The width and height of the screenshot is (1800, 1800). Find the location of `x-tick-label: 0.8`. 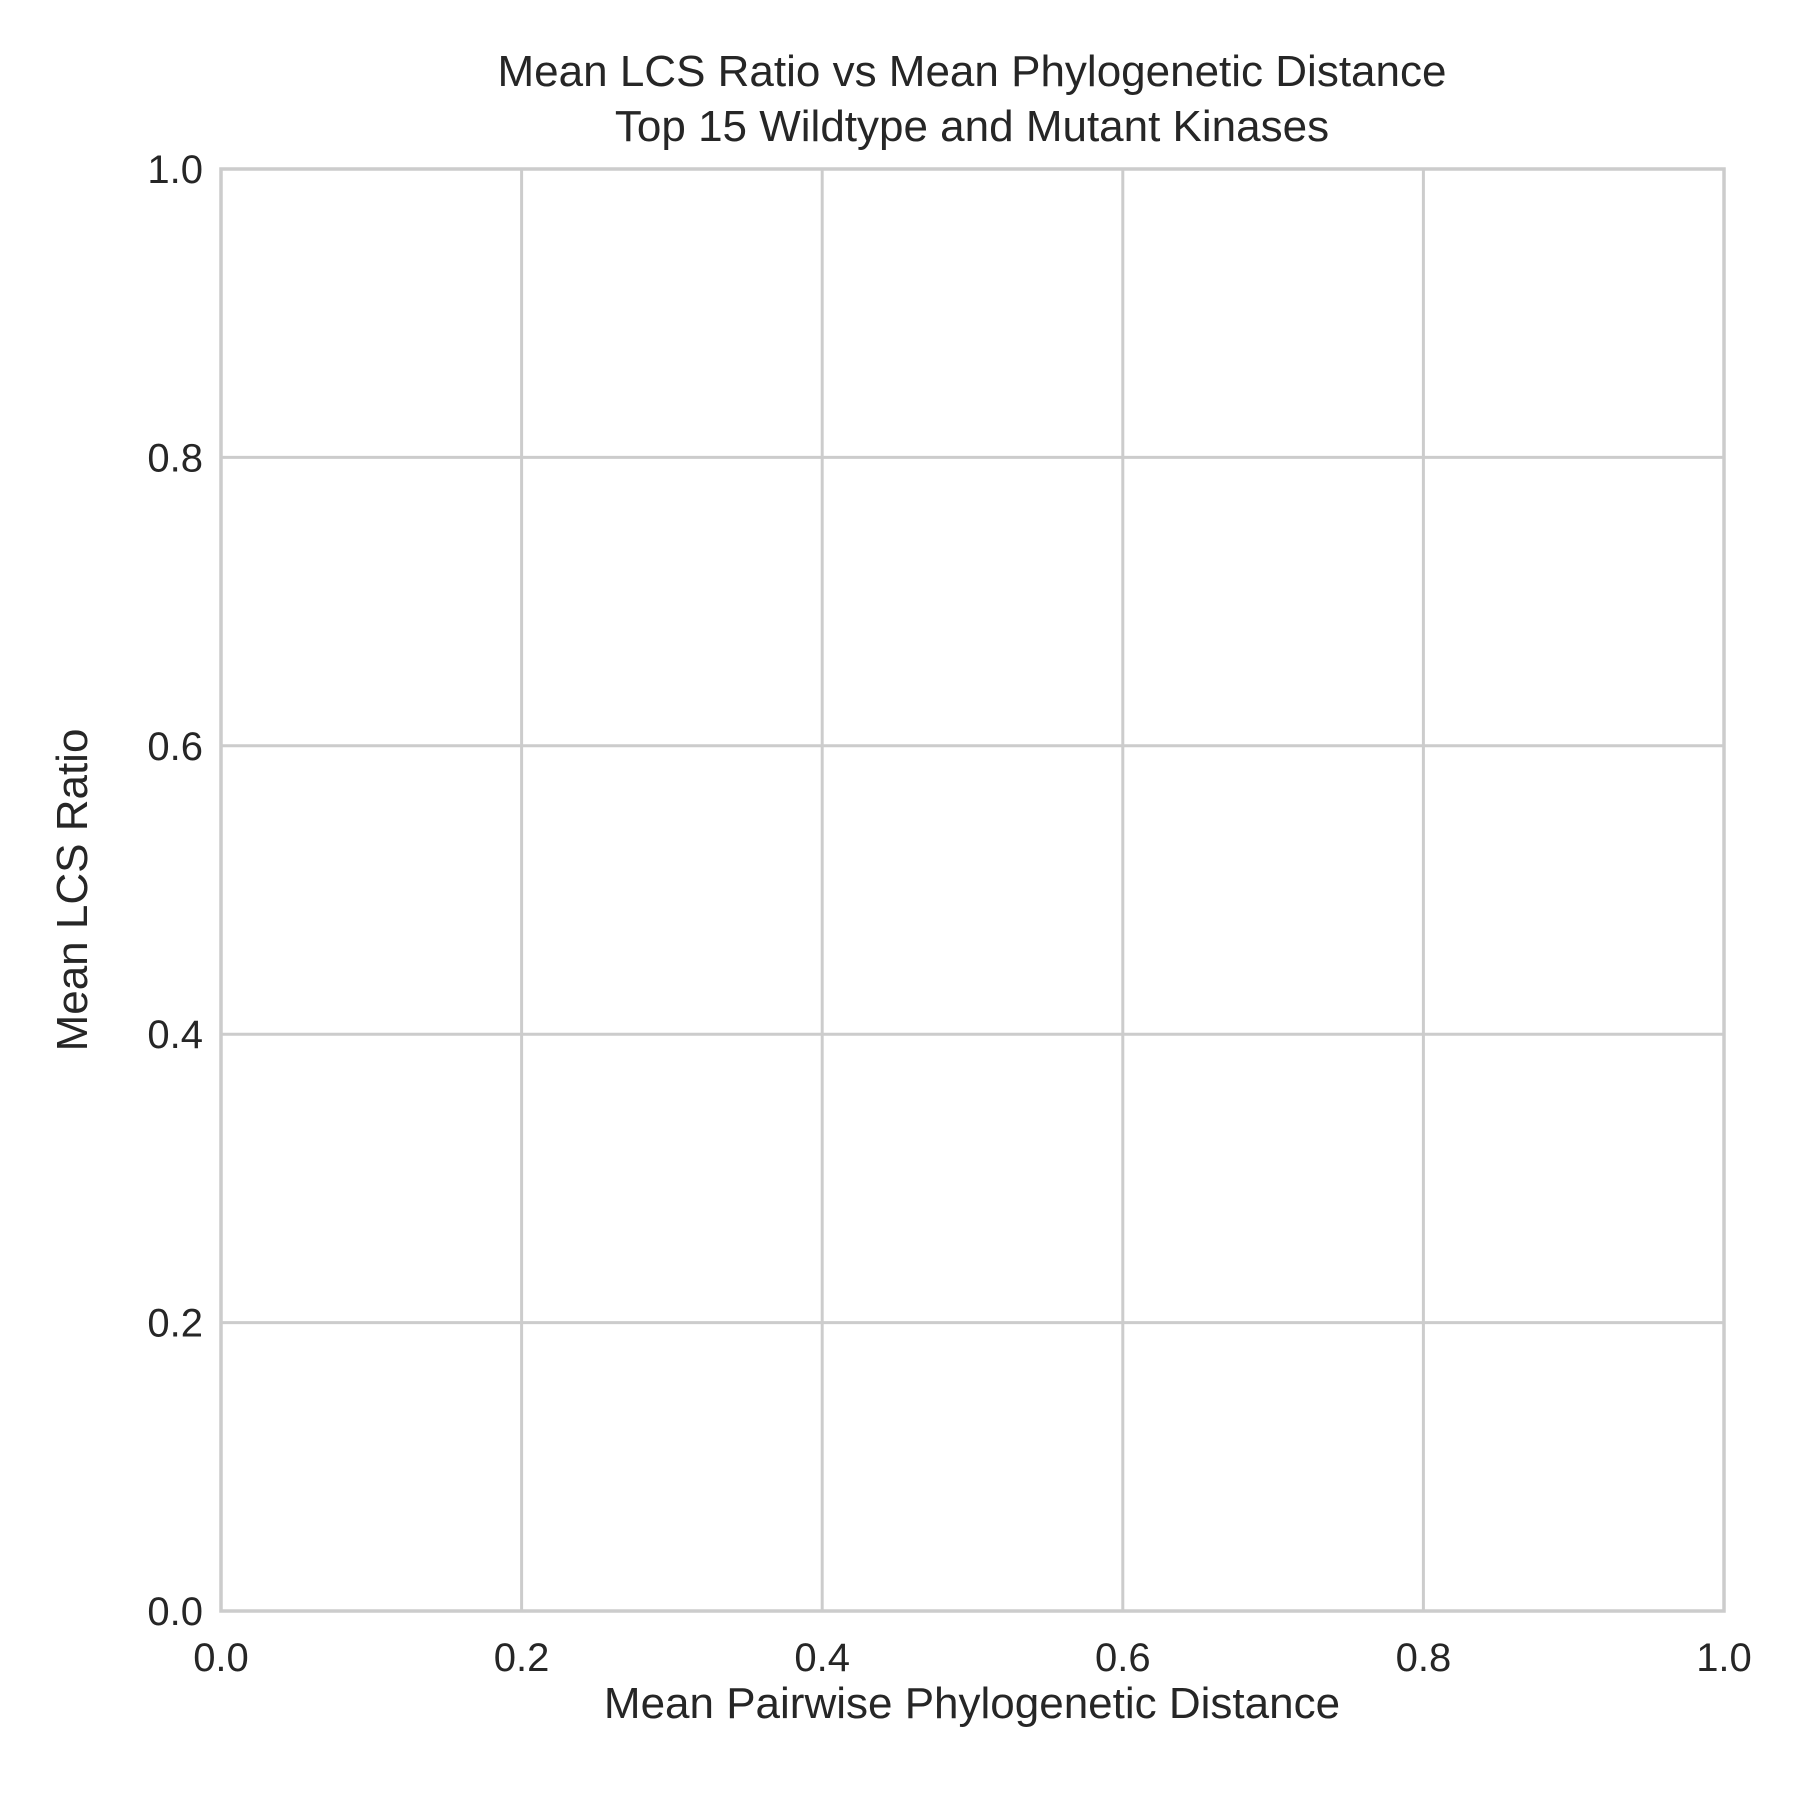

x-tick-label: 0.8 is located at coordinates (1424, 1658).